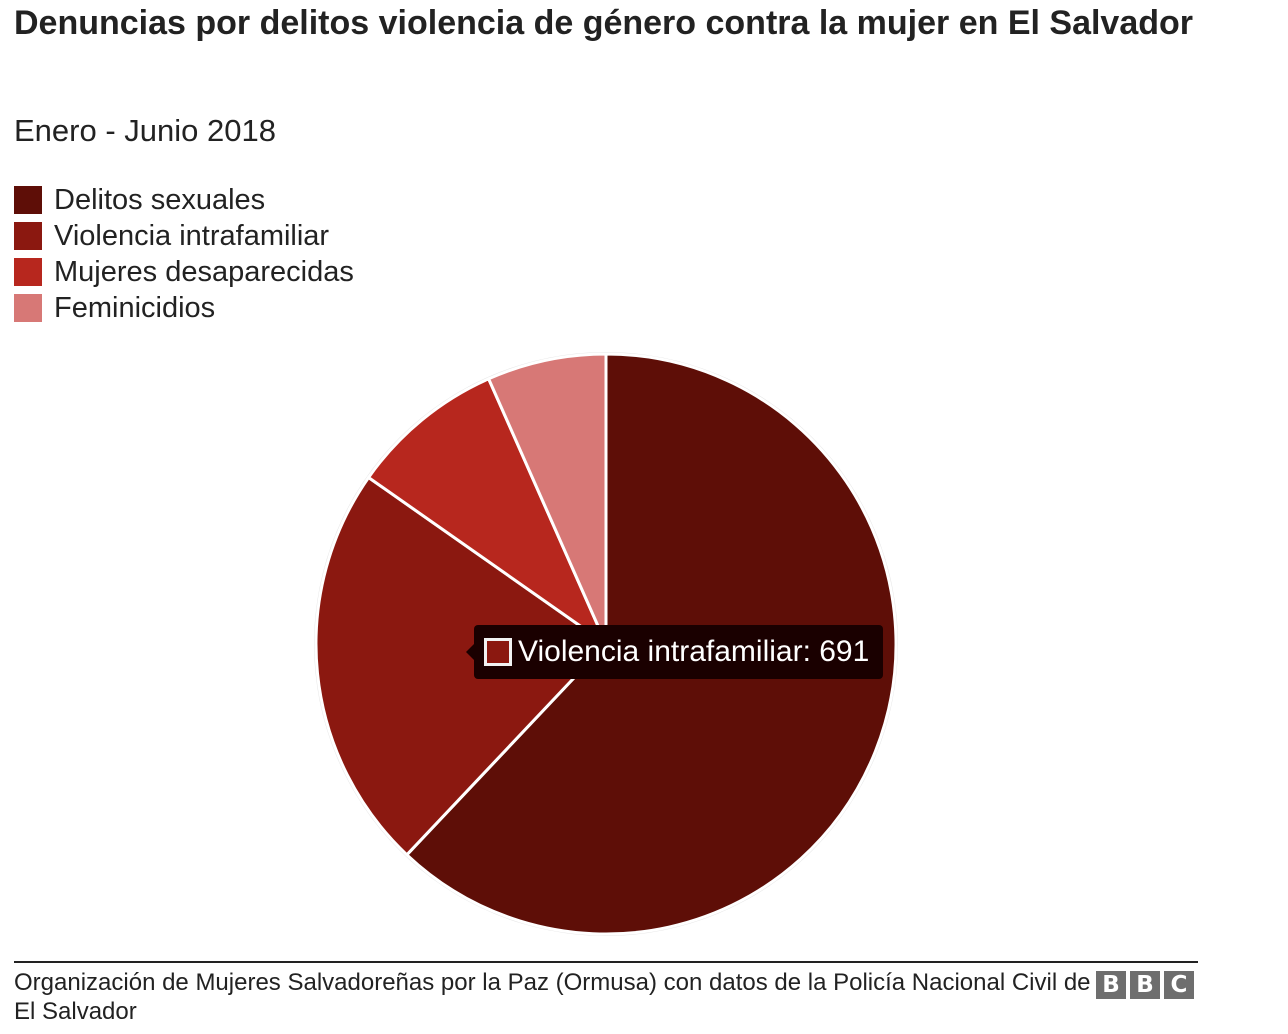  What do you see at coordinates (547, 499) in the screenshot?
I see `pie-slice-feminicidios` at bounding box center [547, 499].